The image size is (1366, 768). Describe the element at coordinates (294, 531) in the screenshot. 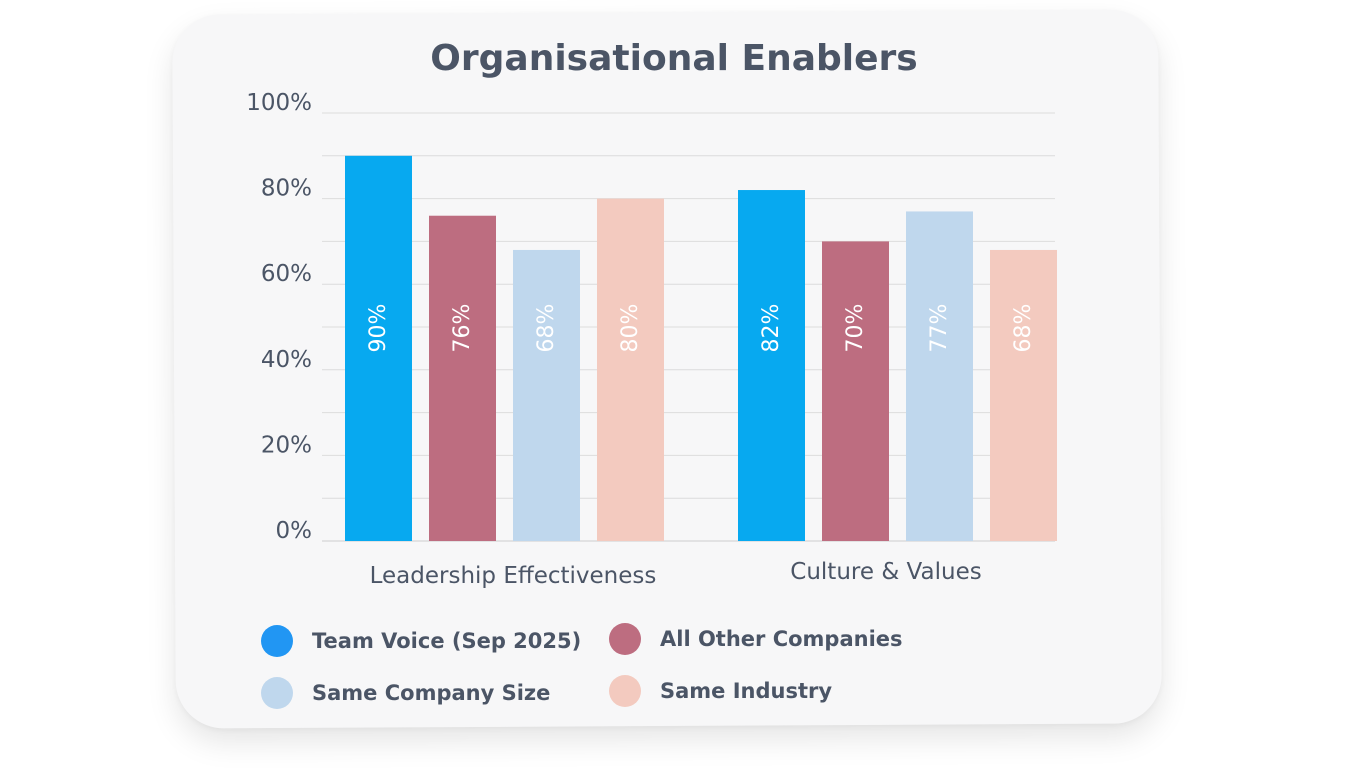

I see `y-tick-label: 0%` at that location.